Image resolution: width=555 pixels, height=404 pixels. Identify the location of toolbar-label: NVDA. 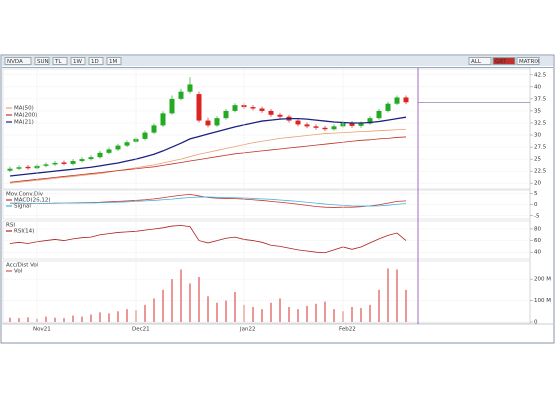
(15, 62).